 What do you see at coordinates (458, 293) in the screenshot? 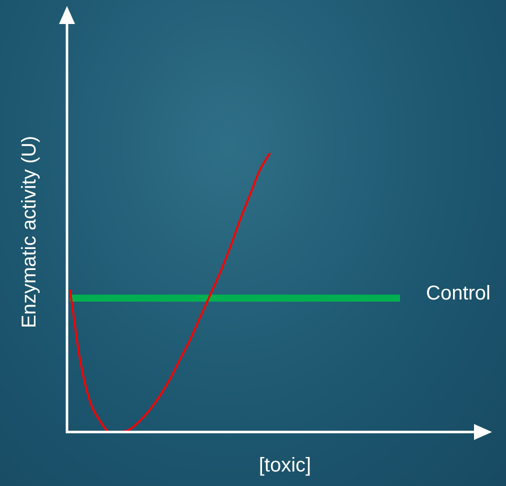
I see `series-label: Control` at bounding box center [458, 293].